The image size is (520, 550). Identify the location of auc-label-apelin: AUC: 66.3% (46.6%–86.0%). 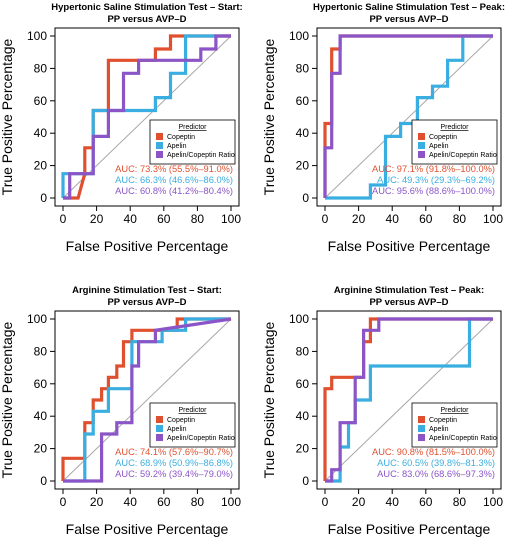
(174, 180).